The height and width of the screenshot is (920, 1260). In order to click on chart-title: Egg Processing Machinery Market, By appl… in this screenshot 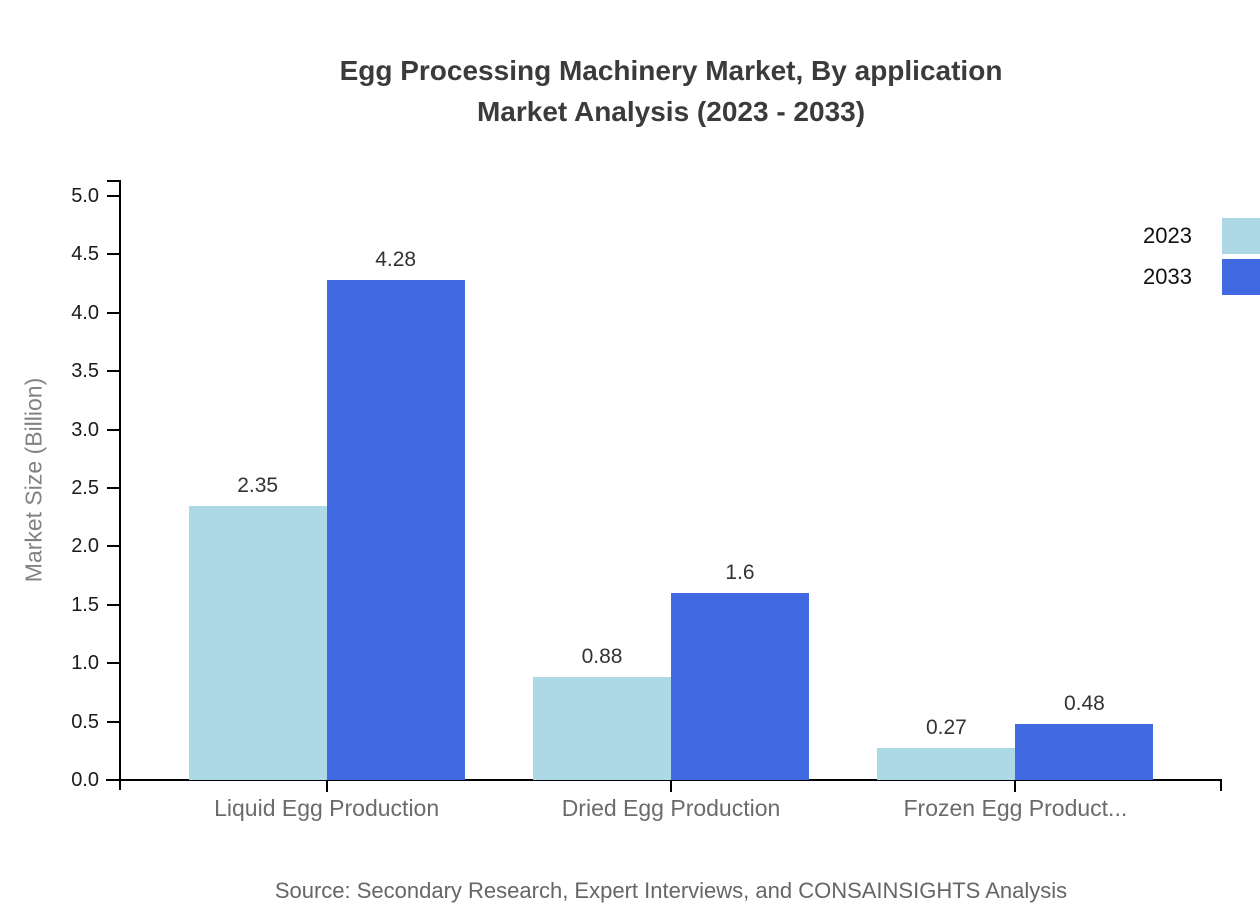, I will do `click(671, 91)`.